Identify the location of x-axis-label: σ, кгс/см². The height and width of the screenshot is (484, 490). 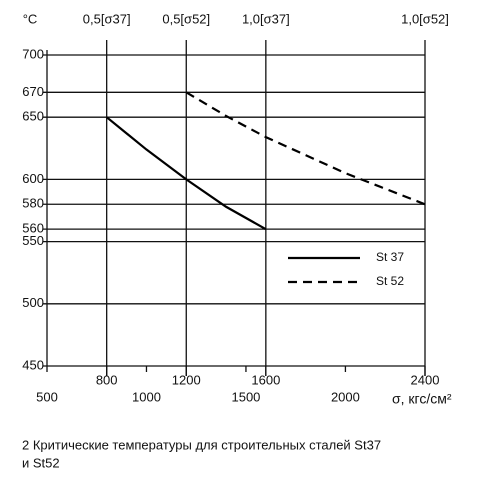
(422, 399).